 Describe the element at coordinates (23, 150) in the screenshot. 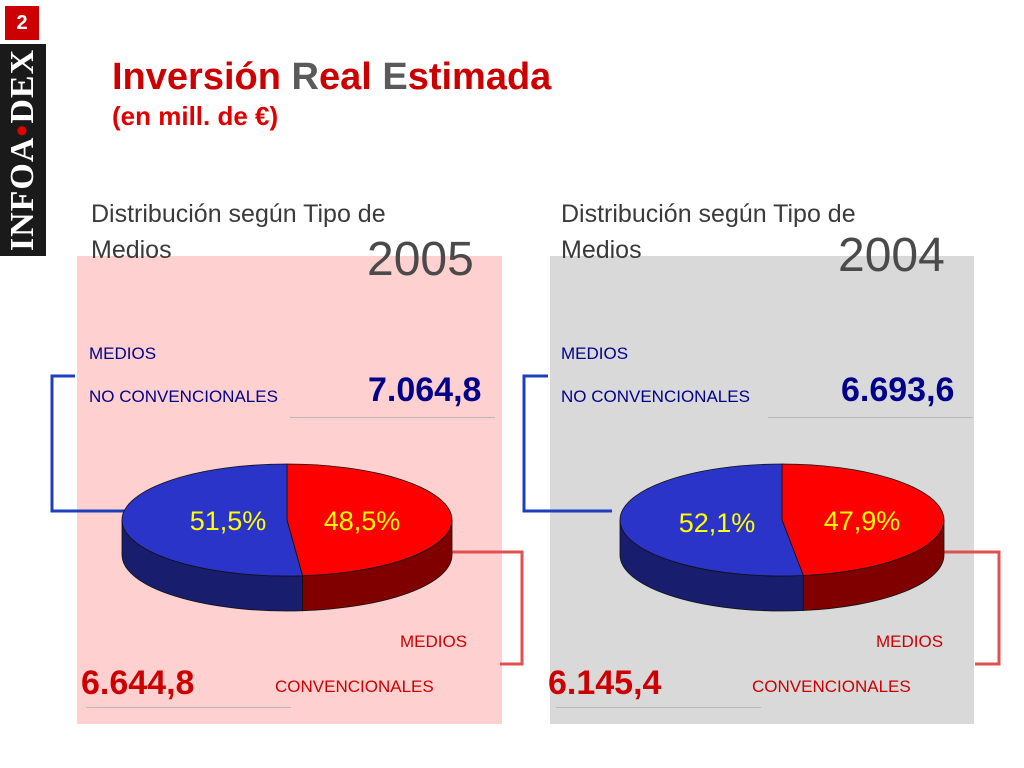

I see `brand-logo: INFOA•DEX` at that location.